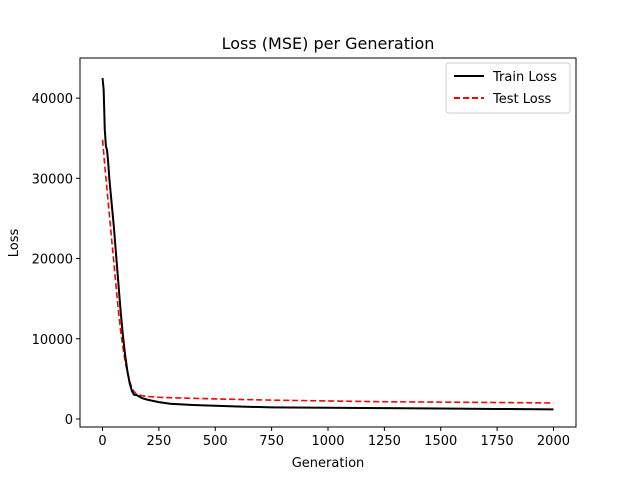 The width and height of the screenshot is (640, 480). I want to click on x-tick-label: 1500, so click(440, 441).